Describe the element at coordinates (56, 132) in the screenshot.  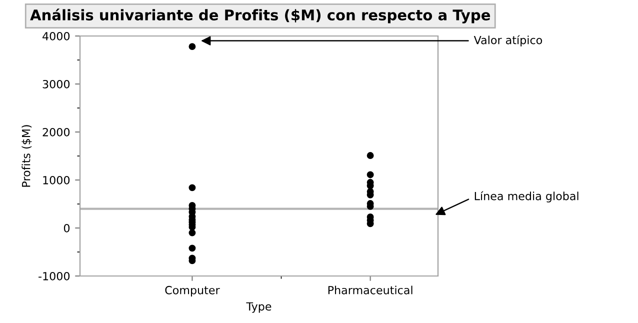
I see `y-tick-label: 2000` at that location.